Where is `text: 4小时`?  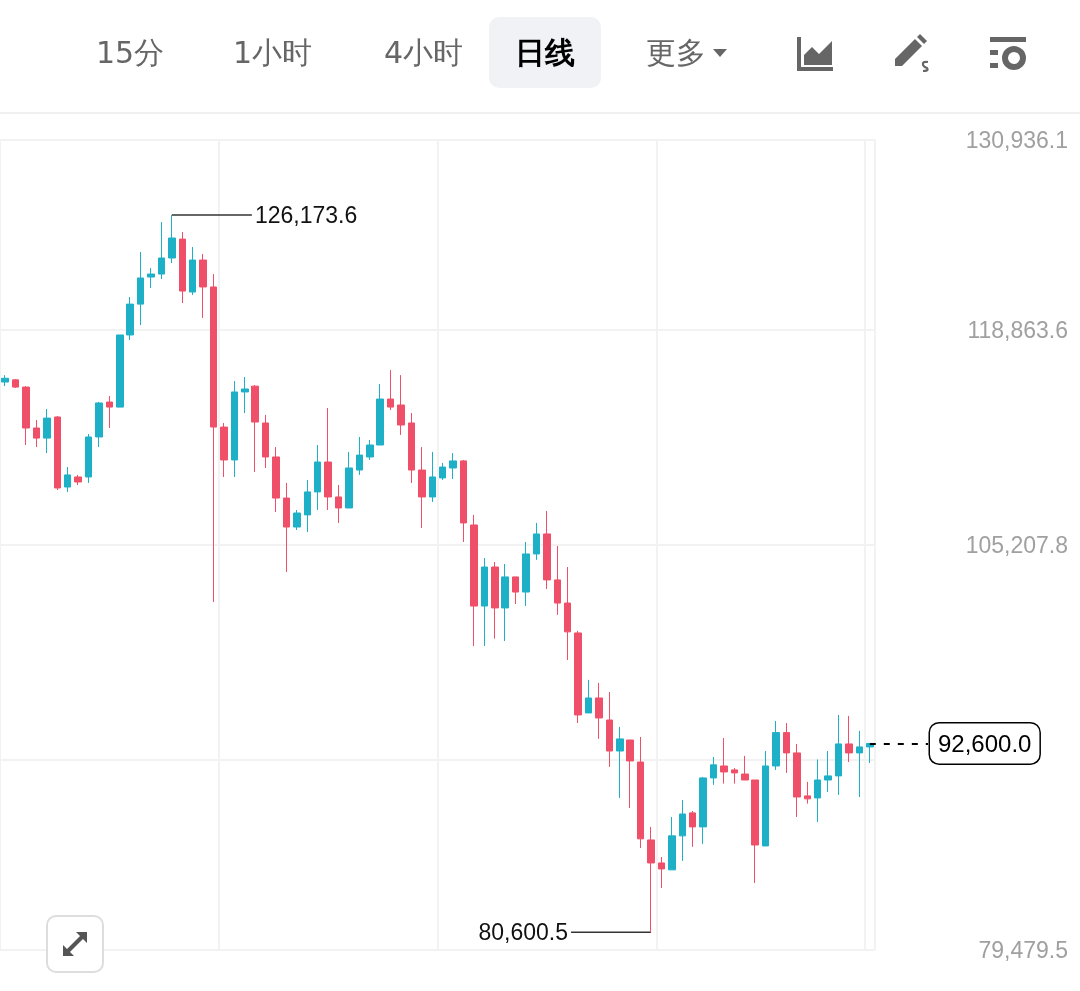
text: 4小时 is located at coordinates (424, 53).